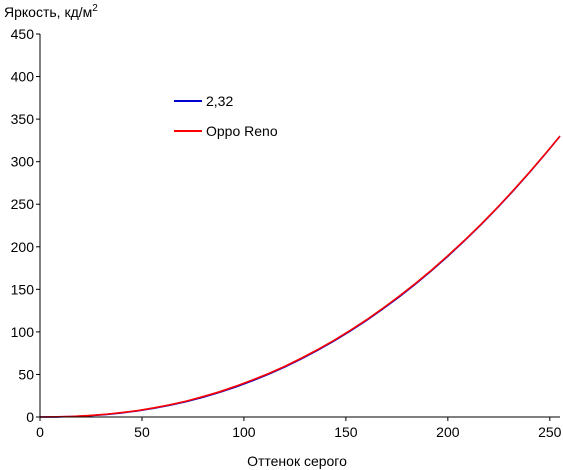 This screenshot has width=563, height=470. I want to click on x-tick-label: 200, so click(448, 432).